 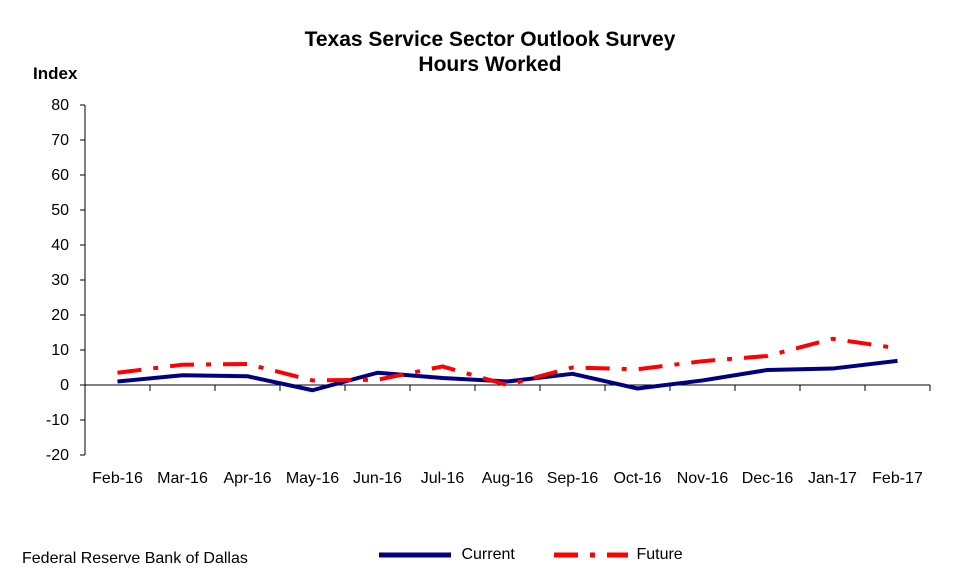 I want to click on legend-swatch-future, so click(x=591, y=555).